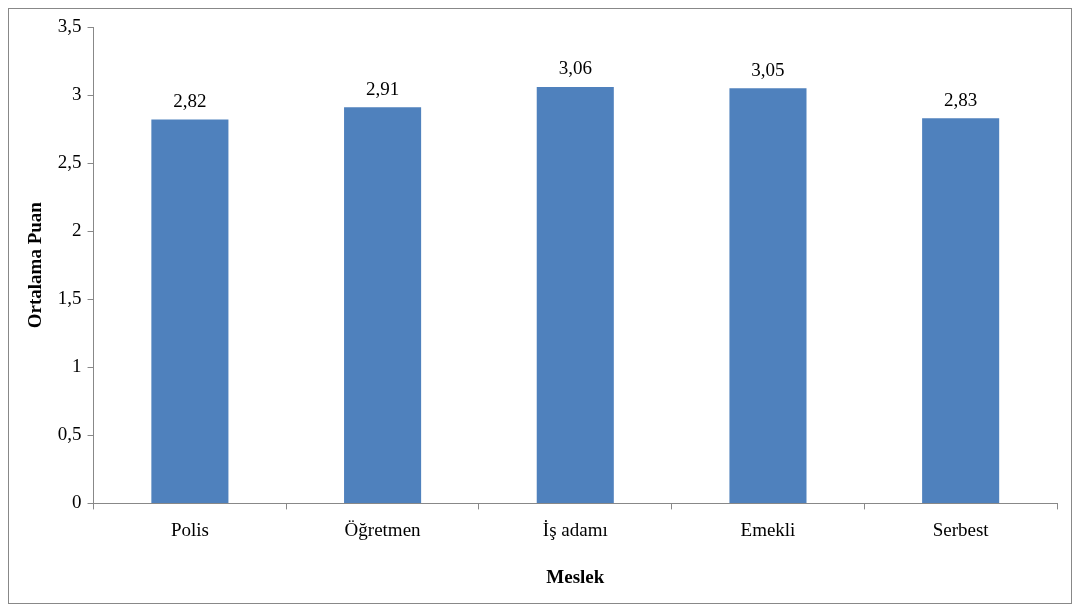  What do you see at coordinates (383, 529) in the screenshot?
I see `x-tick-label: Öğretmen` at bounding box center [383, 529].